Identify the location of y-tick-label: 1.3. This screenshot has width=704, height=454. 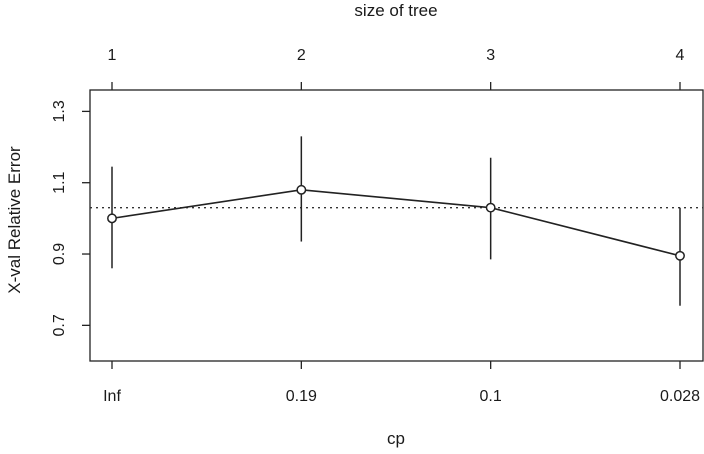
(59, 111).